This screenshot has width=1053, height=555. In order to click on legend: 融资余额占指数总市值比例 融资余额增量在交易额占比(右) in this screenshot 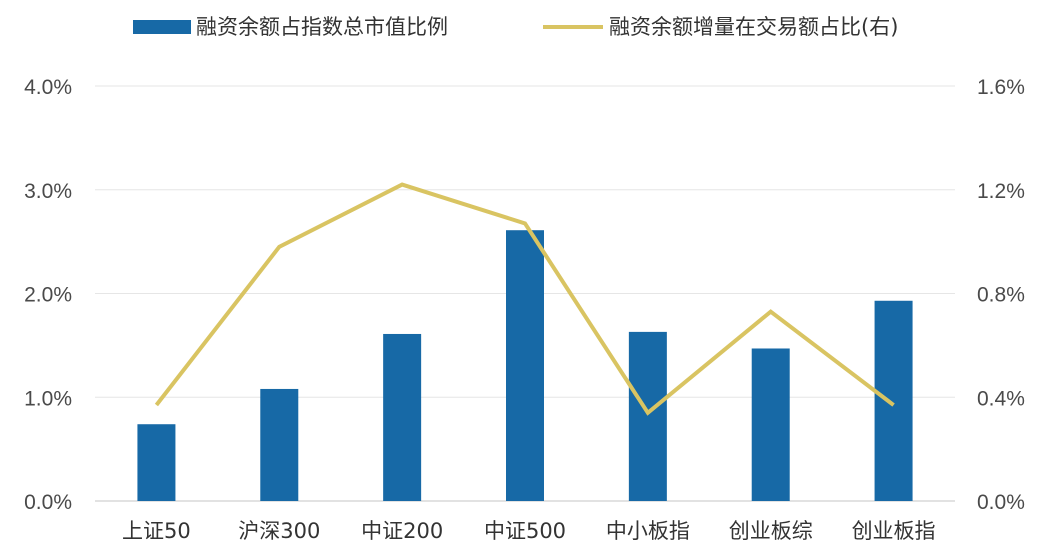, I will do `click(515, 27)`.